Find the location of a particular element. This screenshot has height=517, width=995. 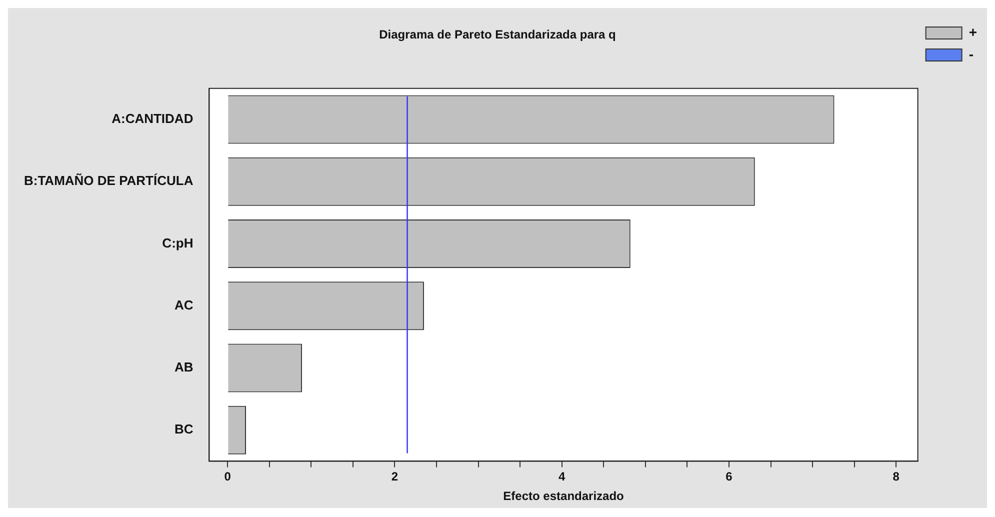

y-tick-label: AC is located at coordinates (184, 304).